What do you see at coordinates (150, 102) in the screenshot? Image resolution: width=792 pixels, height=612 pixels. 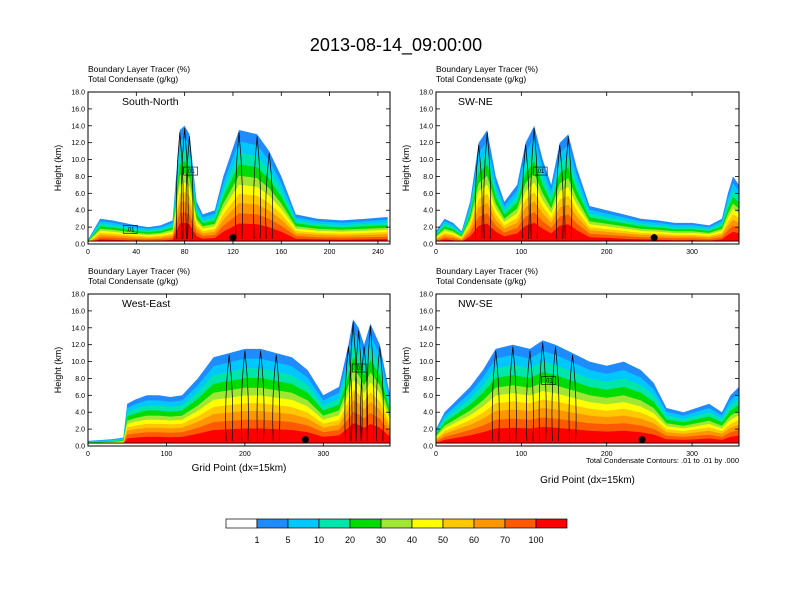 I see `panel-label: South-North` at bounding box center [150, 102].